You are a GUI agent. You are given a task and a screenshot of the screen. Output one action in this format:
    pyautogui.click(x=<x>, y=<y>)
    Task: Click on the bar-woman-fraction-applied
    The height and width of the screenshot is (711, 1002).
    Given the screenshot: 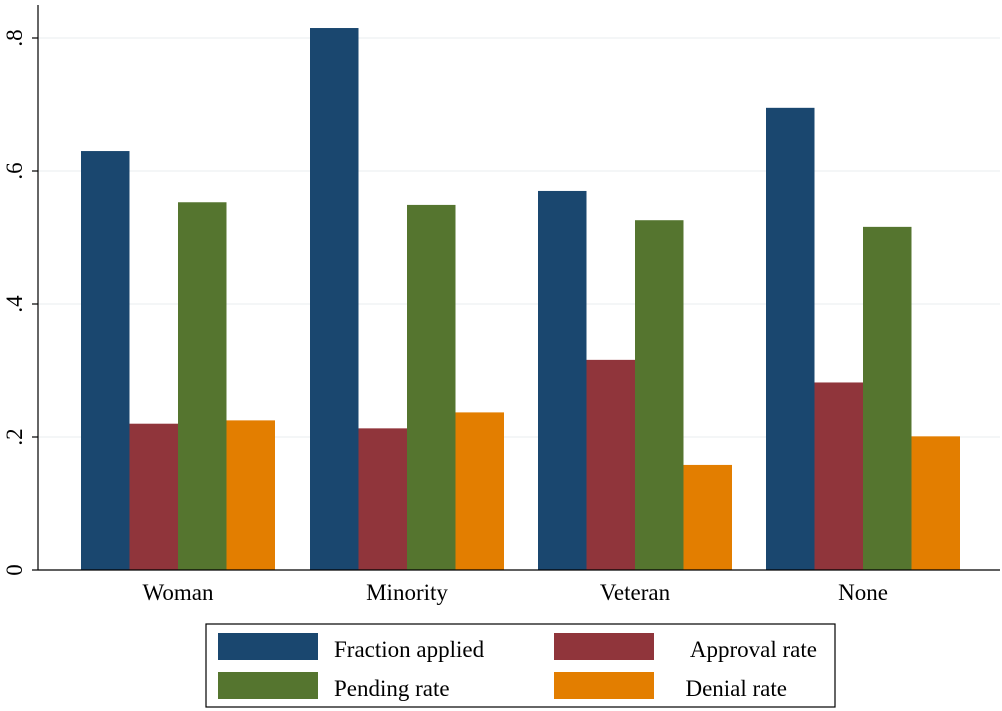 What is the action you would take?
    pyautogui.click(x=105, y=361)
    